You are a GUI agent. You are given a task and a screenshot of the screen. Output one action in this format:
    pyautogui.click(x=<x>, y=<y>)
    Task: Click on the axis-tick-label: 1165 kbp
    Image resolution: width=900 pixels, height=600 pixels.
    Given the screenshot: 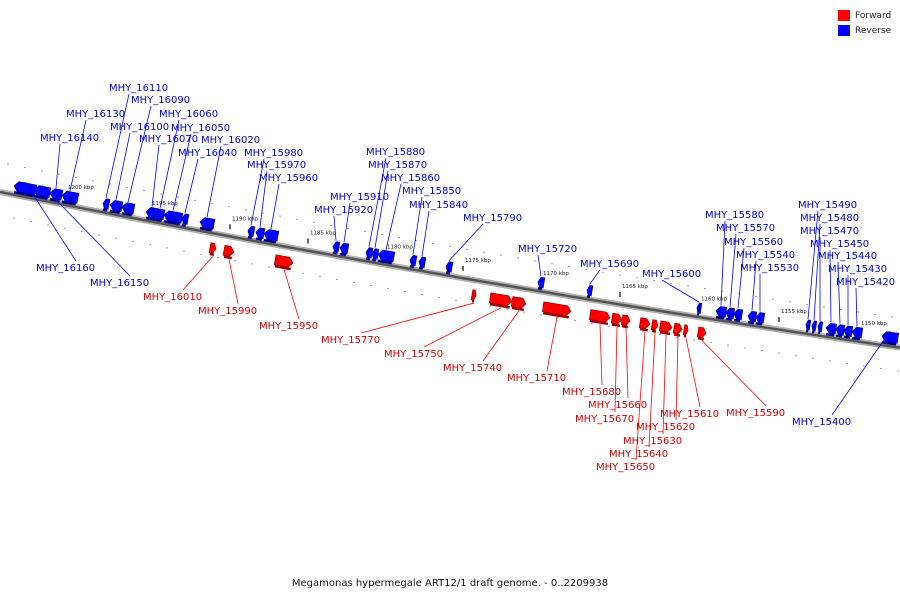 What is the action you would take?
    pyautogui.click(x=635, y=287)
    